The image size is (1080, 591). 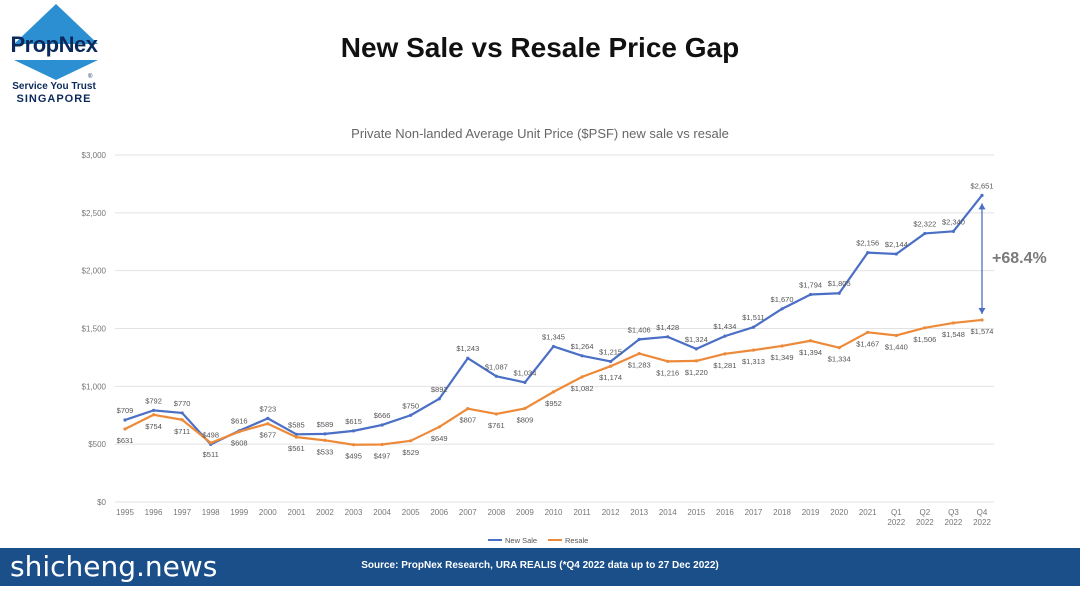 What do you see at coordinates (582, 512) in the screenshot?
I see `x-tick-label: 2011` at bounding box center [582, 512].